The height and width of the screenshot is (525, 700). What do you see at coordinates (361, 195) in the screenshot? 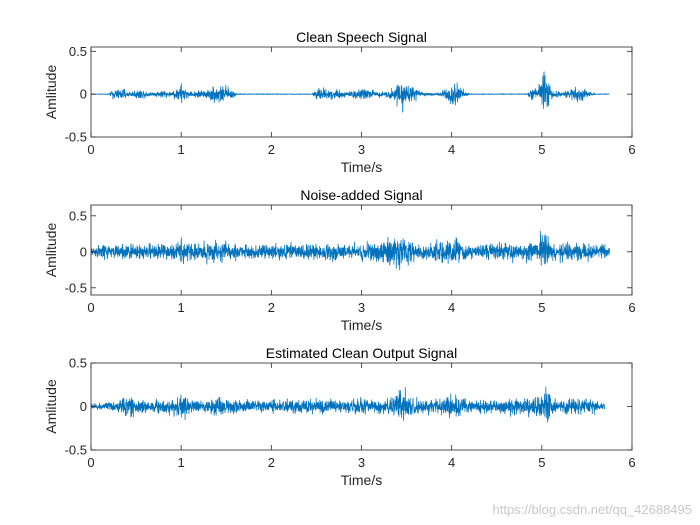
I see `chart-title: Noise-added Signal` at bounding box center [361, 195].